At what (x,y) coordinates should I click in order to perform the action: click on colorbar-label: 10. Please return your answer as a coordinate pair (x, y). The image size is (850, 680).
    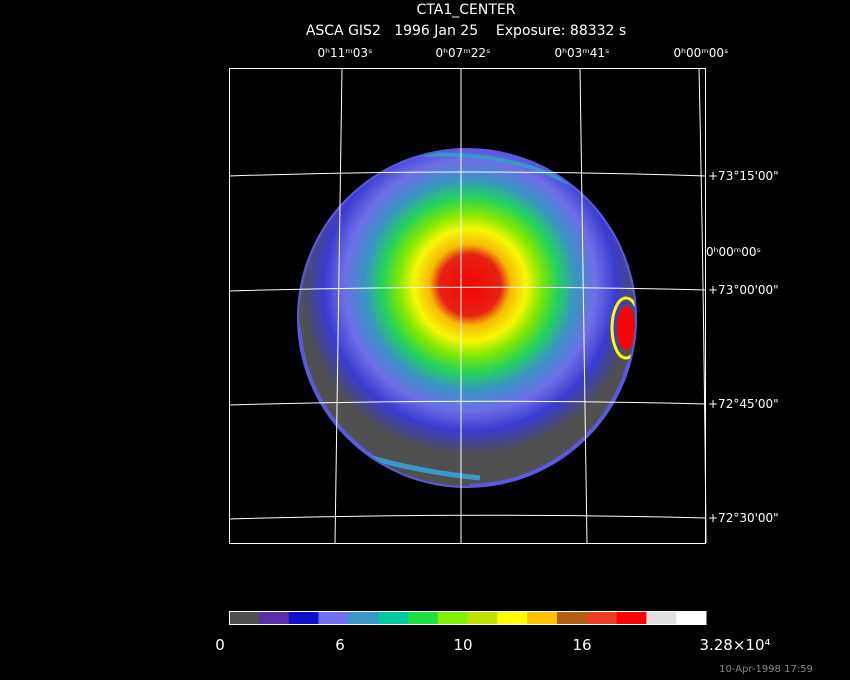
    Looking at the image, I should click on (462, 645).